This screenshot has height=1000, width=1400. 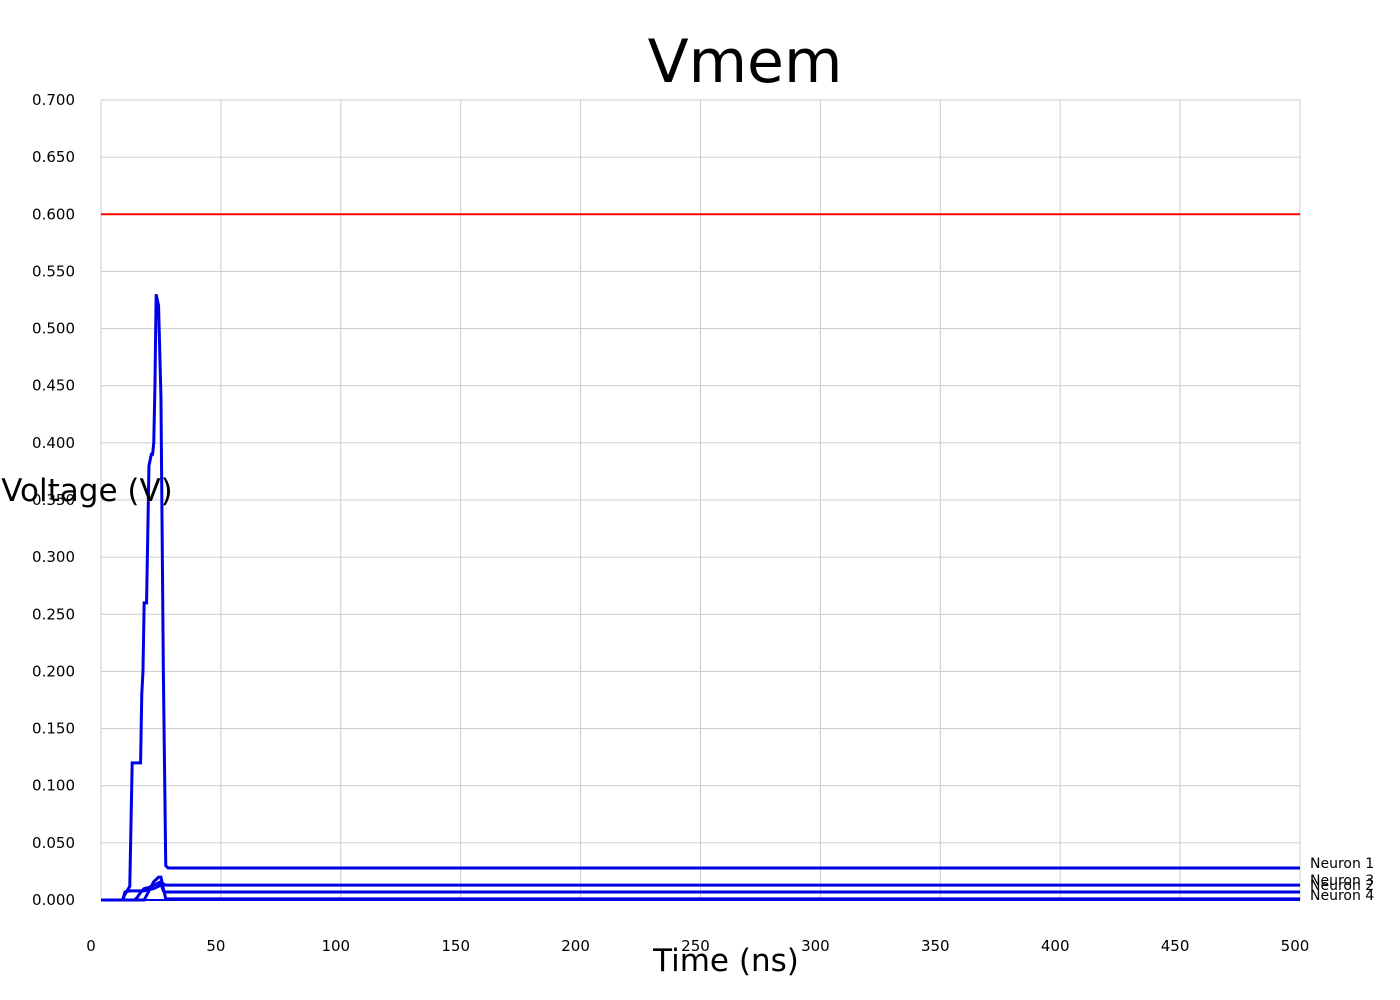 What do you see at coordinates (53, 900) in the screenshot?
I see `y-tick-label: 0.000` at bounding box center [53, 900].